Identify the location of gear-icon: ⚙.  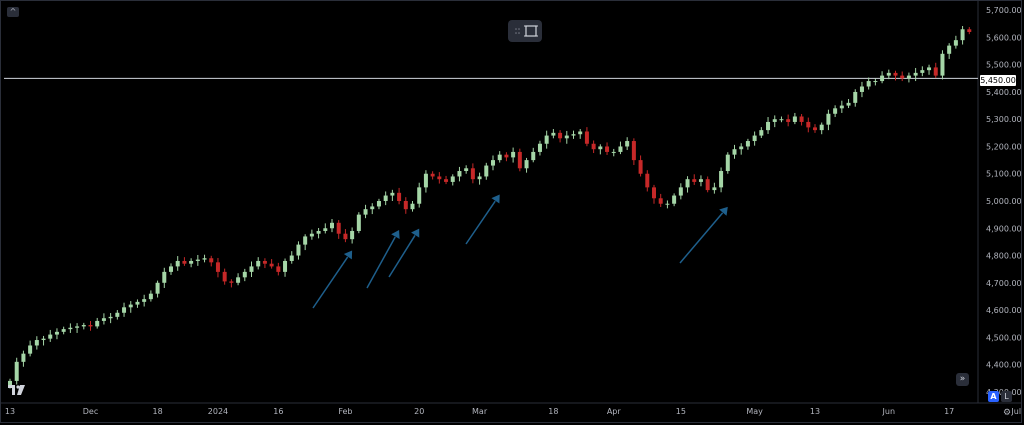
(1007, 413).